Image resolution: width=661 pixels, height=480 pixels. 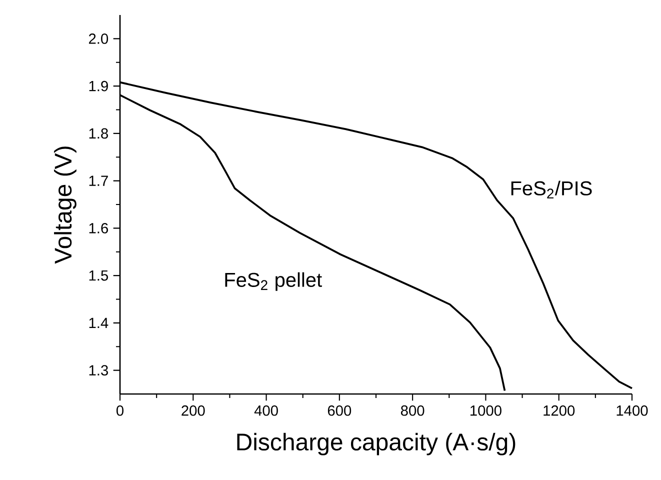 What do you see at coordinates (98, 133) in the screenshot?
I see `y-tick-label: 1.8` at bounding box center [98, 133].